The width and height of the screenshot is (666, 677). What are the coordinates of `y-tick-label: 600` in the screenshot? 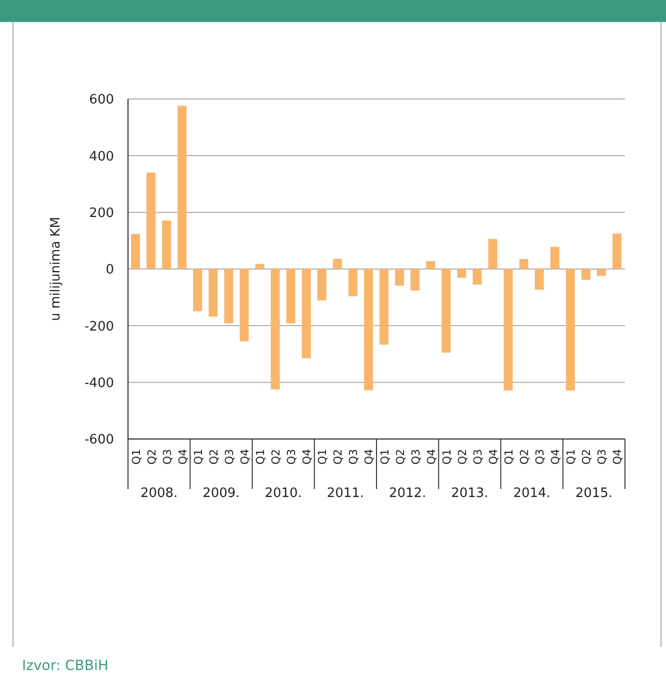 It's located at (101, 100).